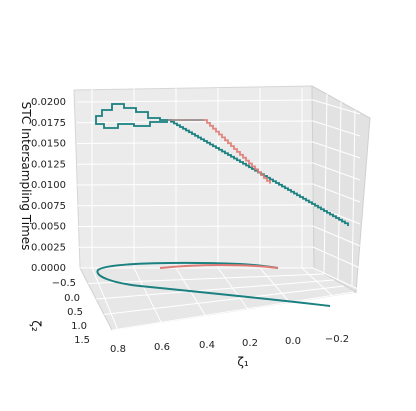  What do you see at coordinates (36, 326) in the screenshot?
I see `y-axis-label: ζ₂` at bounding box center [36, 326].